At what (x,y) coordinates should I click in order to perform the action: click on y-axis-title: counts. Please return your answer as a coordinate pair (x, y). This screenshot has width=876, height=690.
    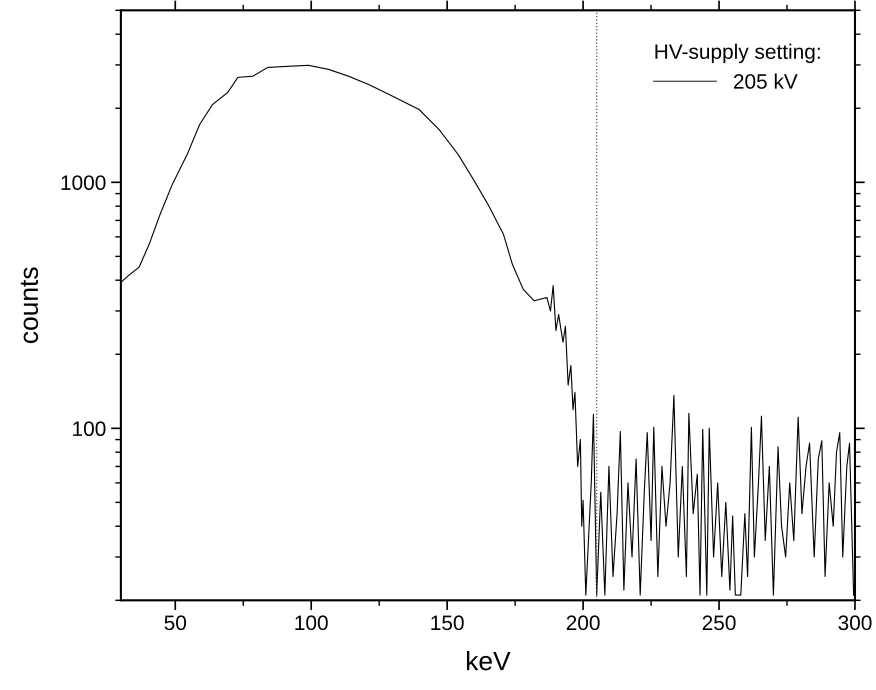
    Looking at the image, I should click on (29, 305).